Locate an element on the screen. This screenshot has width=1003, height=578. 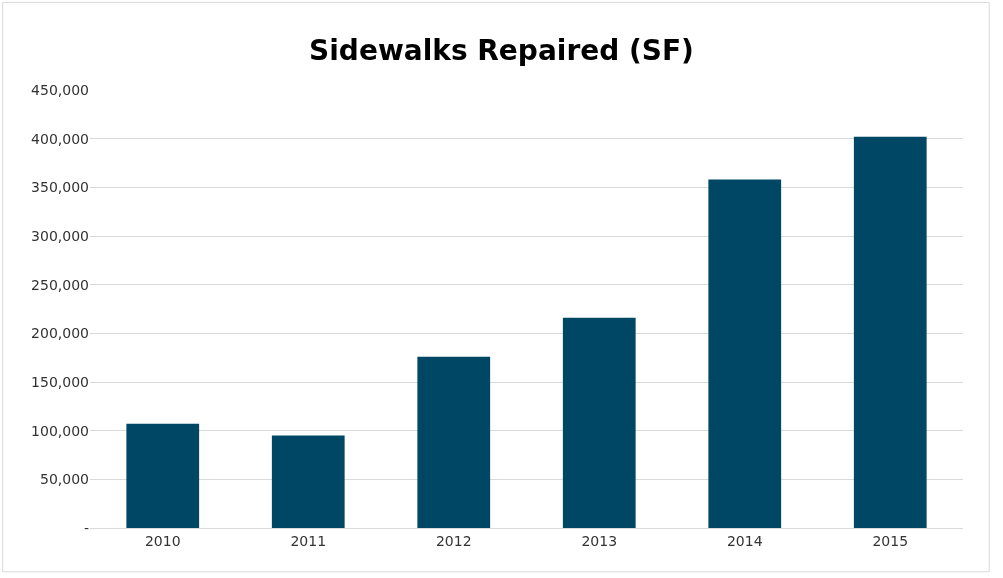
x-tick-label: 2012 is located at coordinates (453, 540).